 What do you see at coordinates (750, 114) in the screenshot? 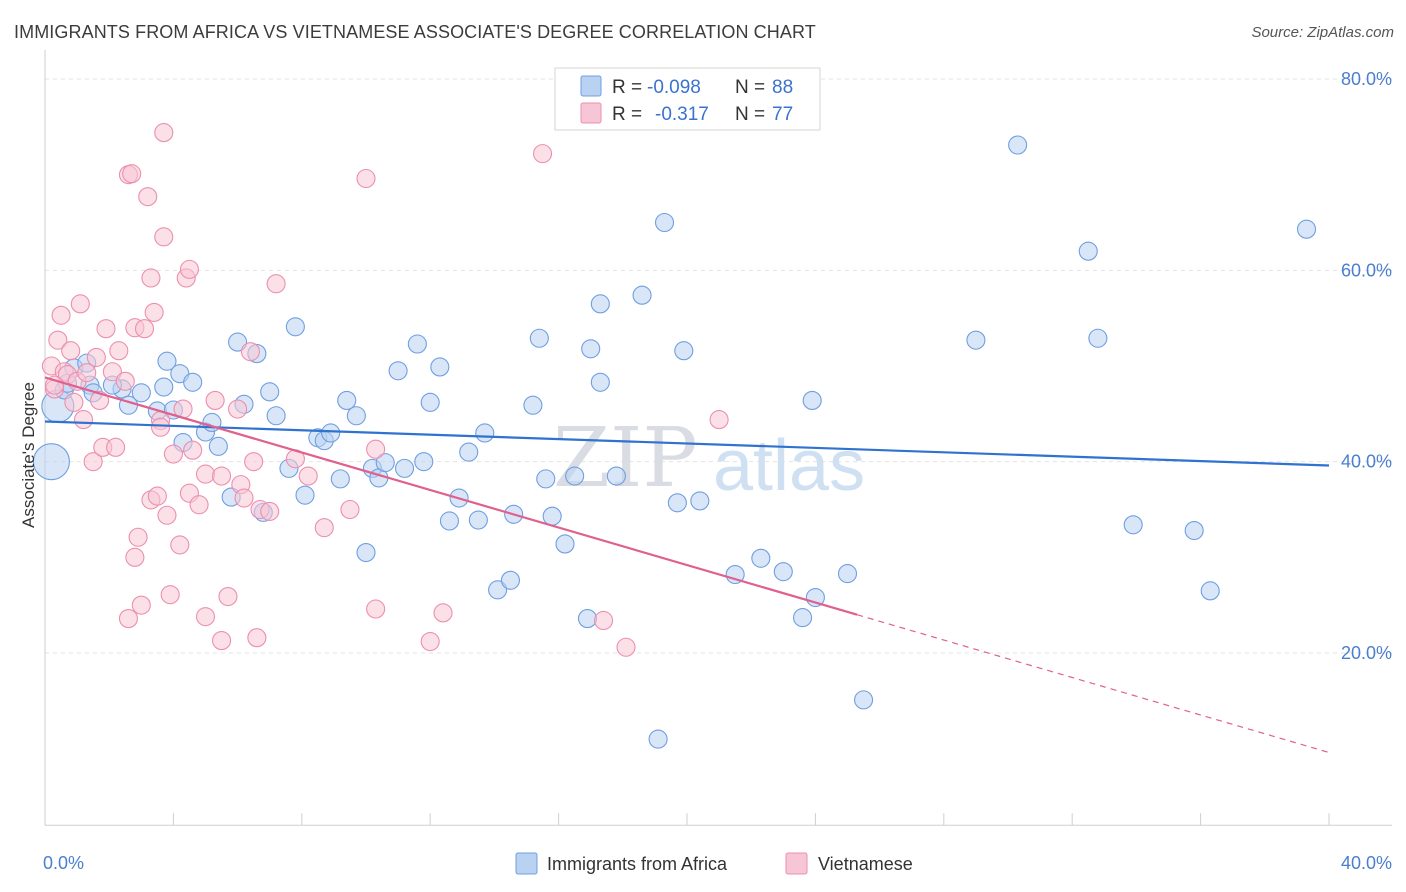
I see `legend-n-label-vietnamese: N =` at bounding box center [750, 114].